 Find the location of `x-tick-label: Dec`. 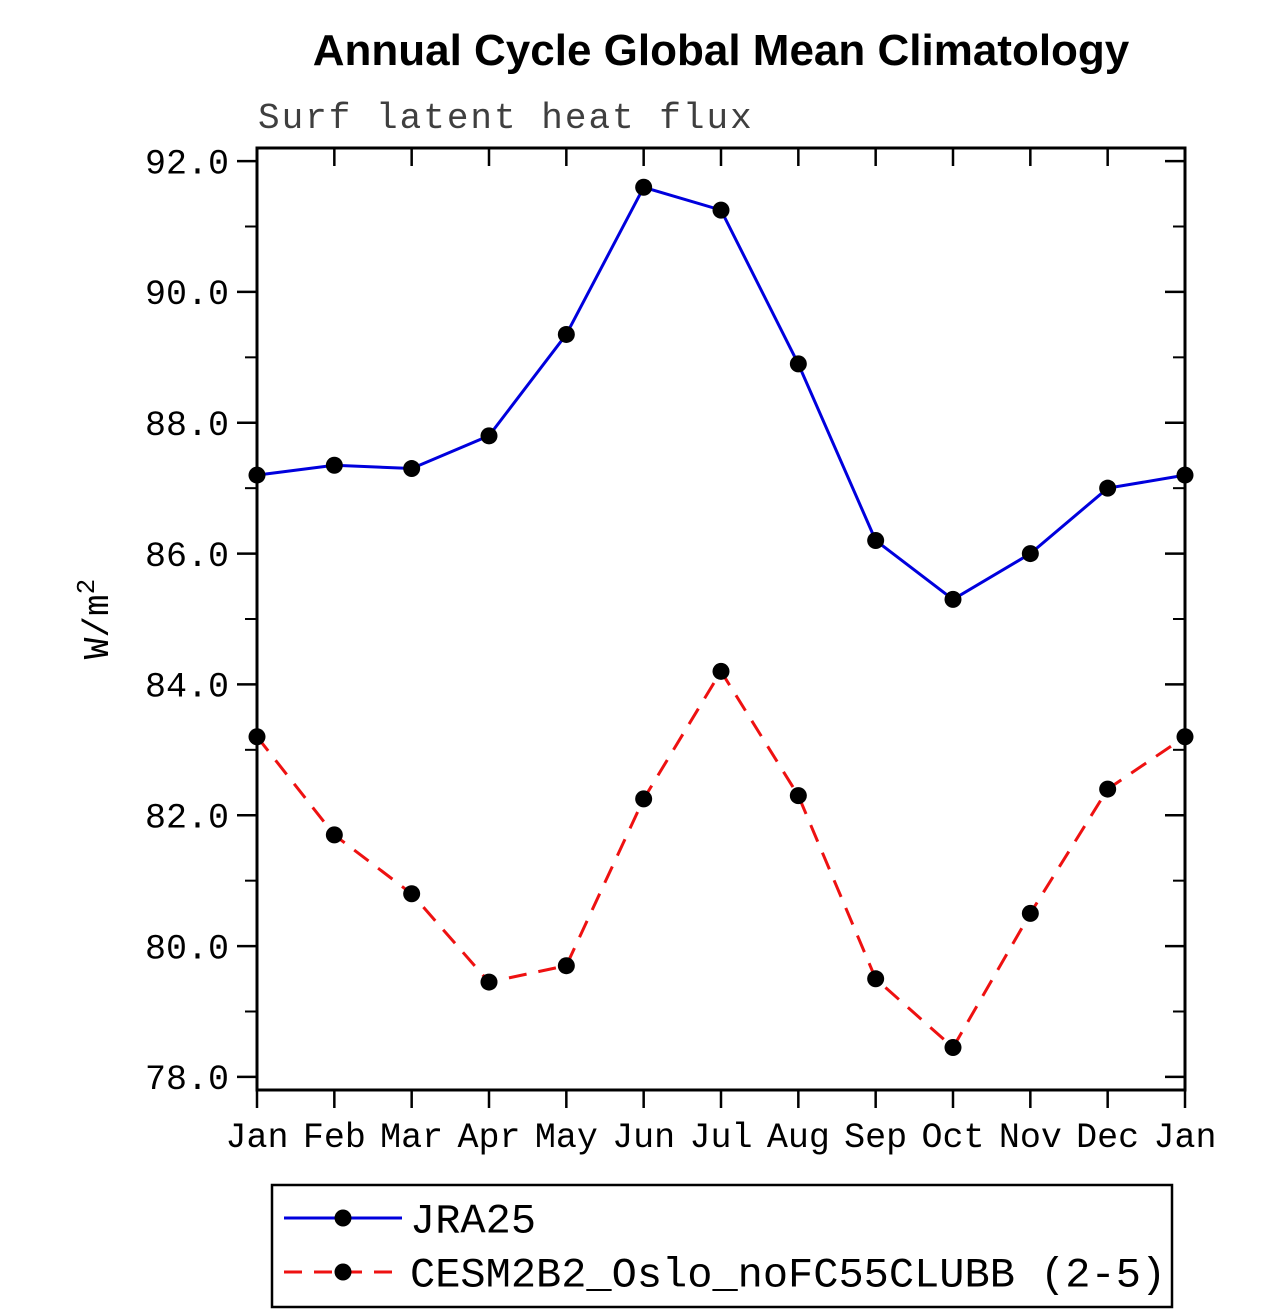

x-tick-label: Dec is located at coordinates (1107, 1138).